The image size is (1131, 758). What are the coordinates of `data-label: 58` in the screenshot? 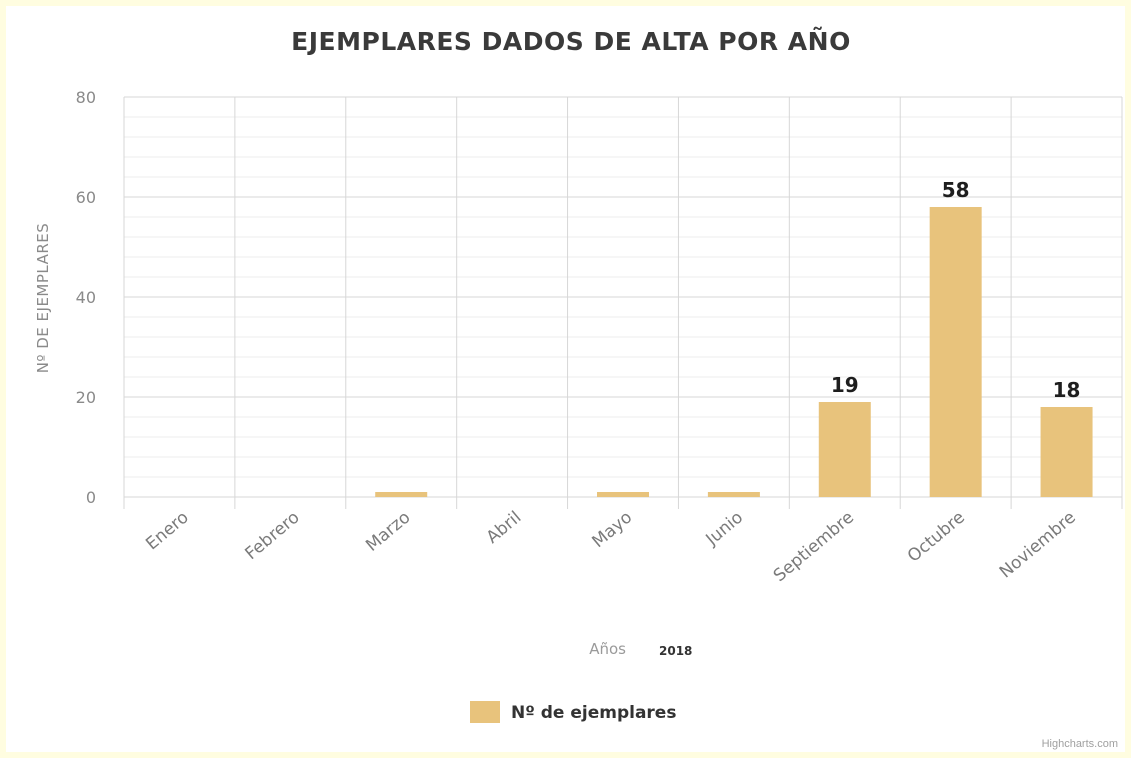 It's located at (956, 190).